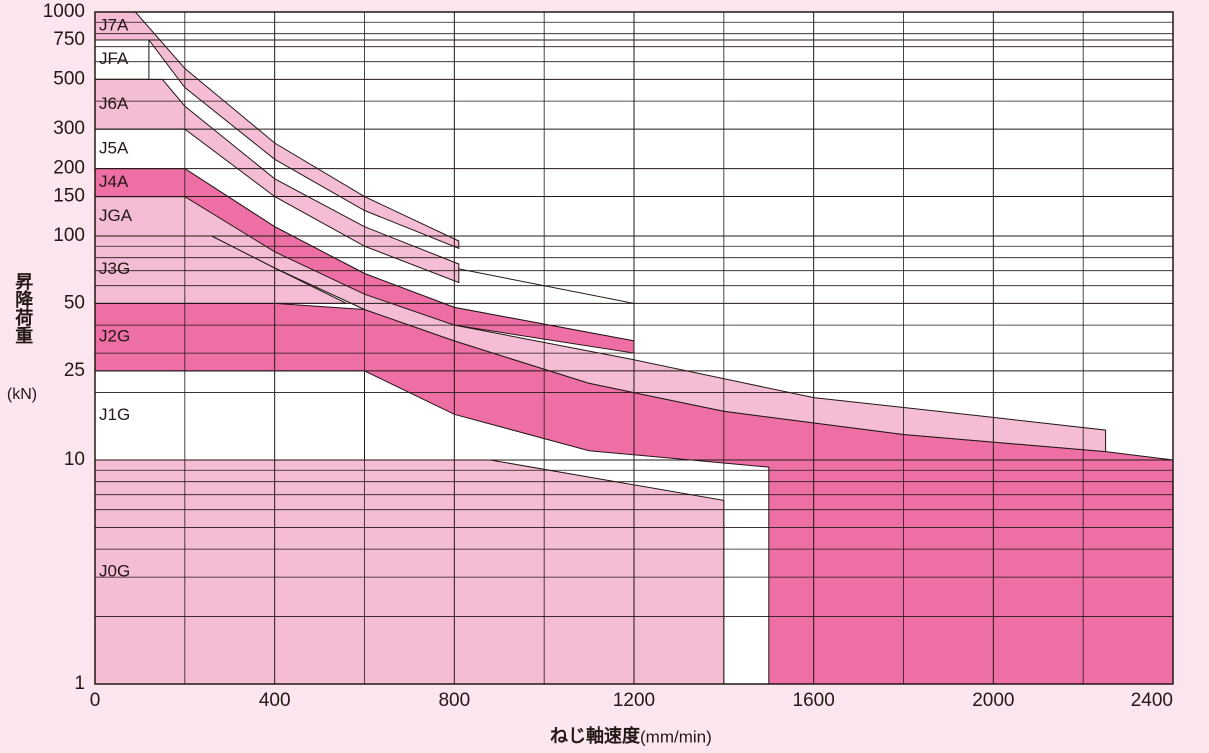  Describe the element at coordinates (69, 196) in the screenshot. I see `y-tick-label: 150` at that location.